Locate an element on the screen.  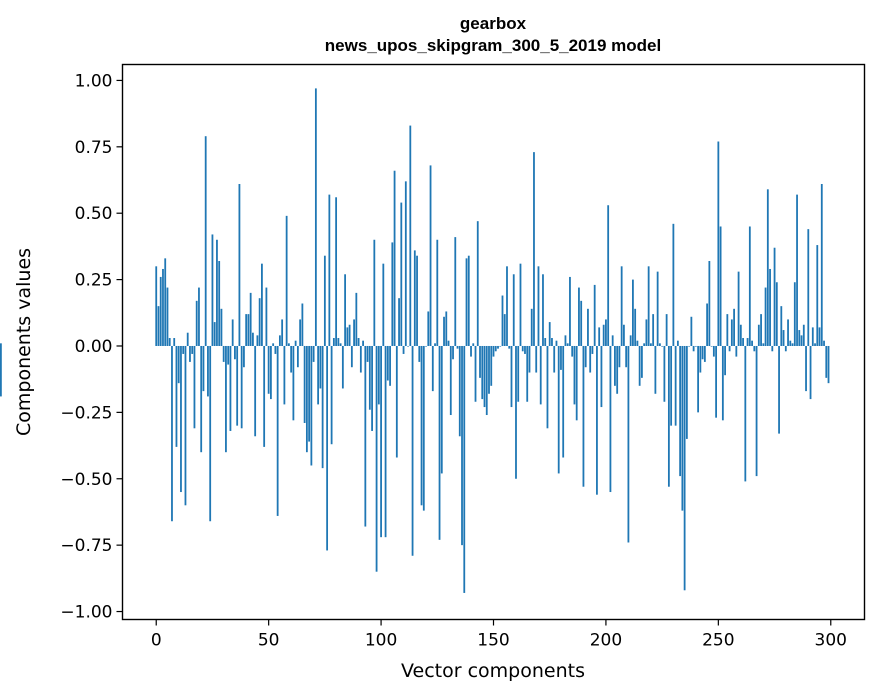
y-tick-label: 0.00 is located at coordinates (94, 347).